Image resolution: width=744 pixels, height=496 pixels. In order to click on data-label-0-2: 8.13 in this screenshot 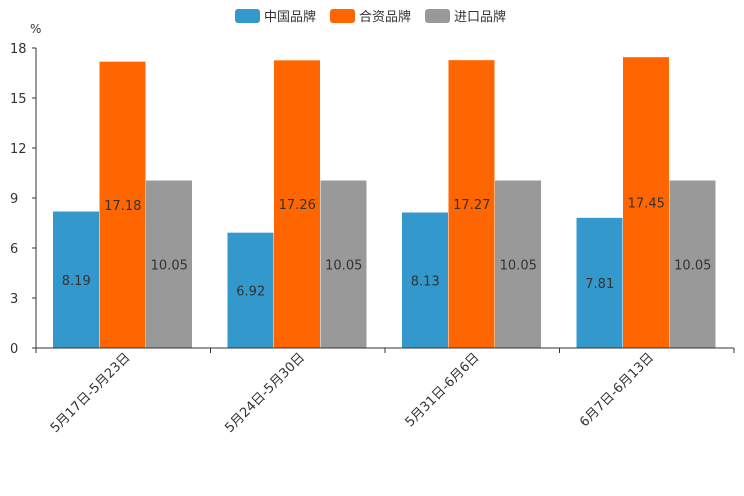, I will do `click(425, 281)`.